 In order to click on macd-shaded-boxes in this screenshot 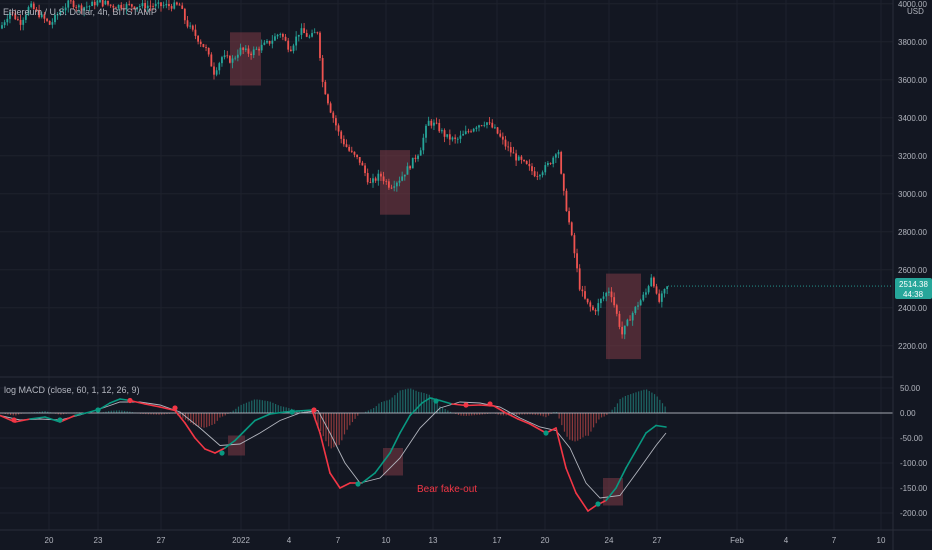, I will do `click(425, 470)`.